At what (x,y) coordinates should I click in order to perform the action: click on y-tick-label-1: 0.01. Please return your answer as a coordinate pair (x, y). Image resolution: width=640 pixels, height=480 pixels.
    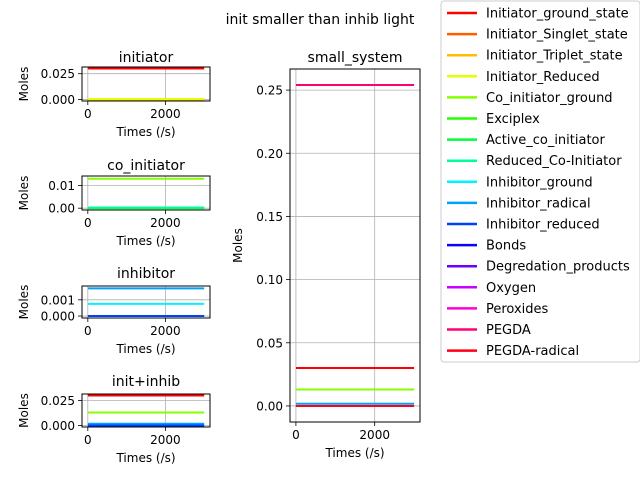
    Looking at the image, I should click on (61, 186).